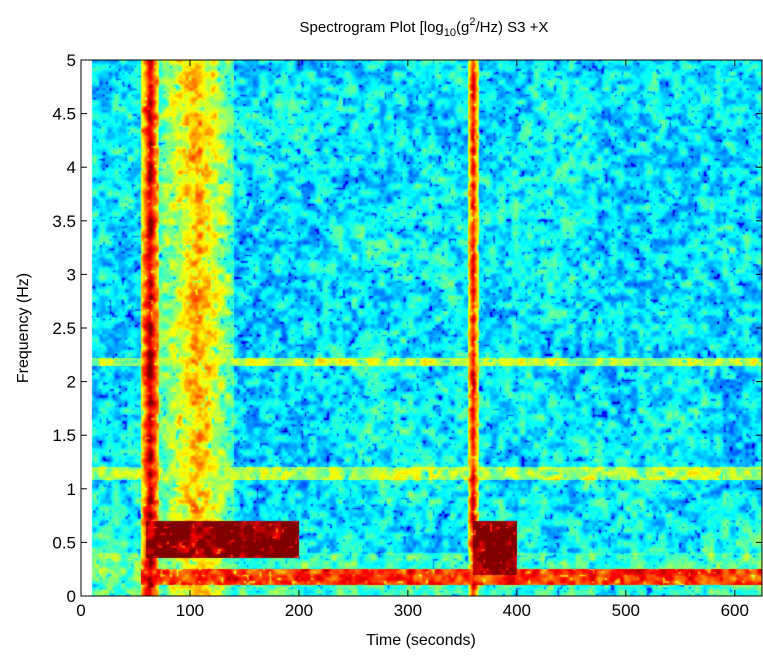  I want to click on y-tick-label: 2, so click(71, 382).